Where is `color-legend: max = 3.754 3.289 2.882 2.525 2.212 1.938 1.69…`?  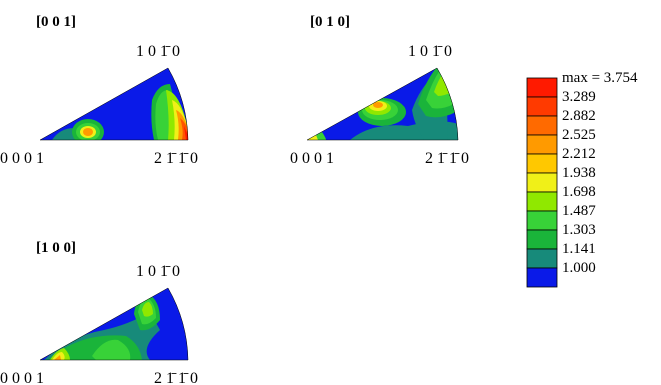
color-legend: max = 3.754 3.289 2.882 2.525 2.212 1.938 1.69… is located at coordinates (582, 179).